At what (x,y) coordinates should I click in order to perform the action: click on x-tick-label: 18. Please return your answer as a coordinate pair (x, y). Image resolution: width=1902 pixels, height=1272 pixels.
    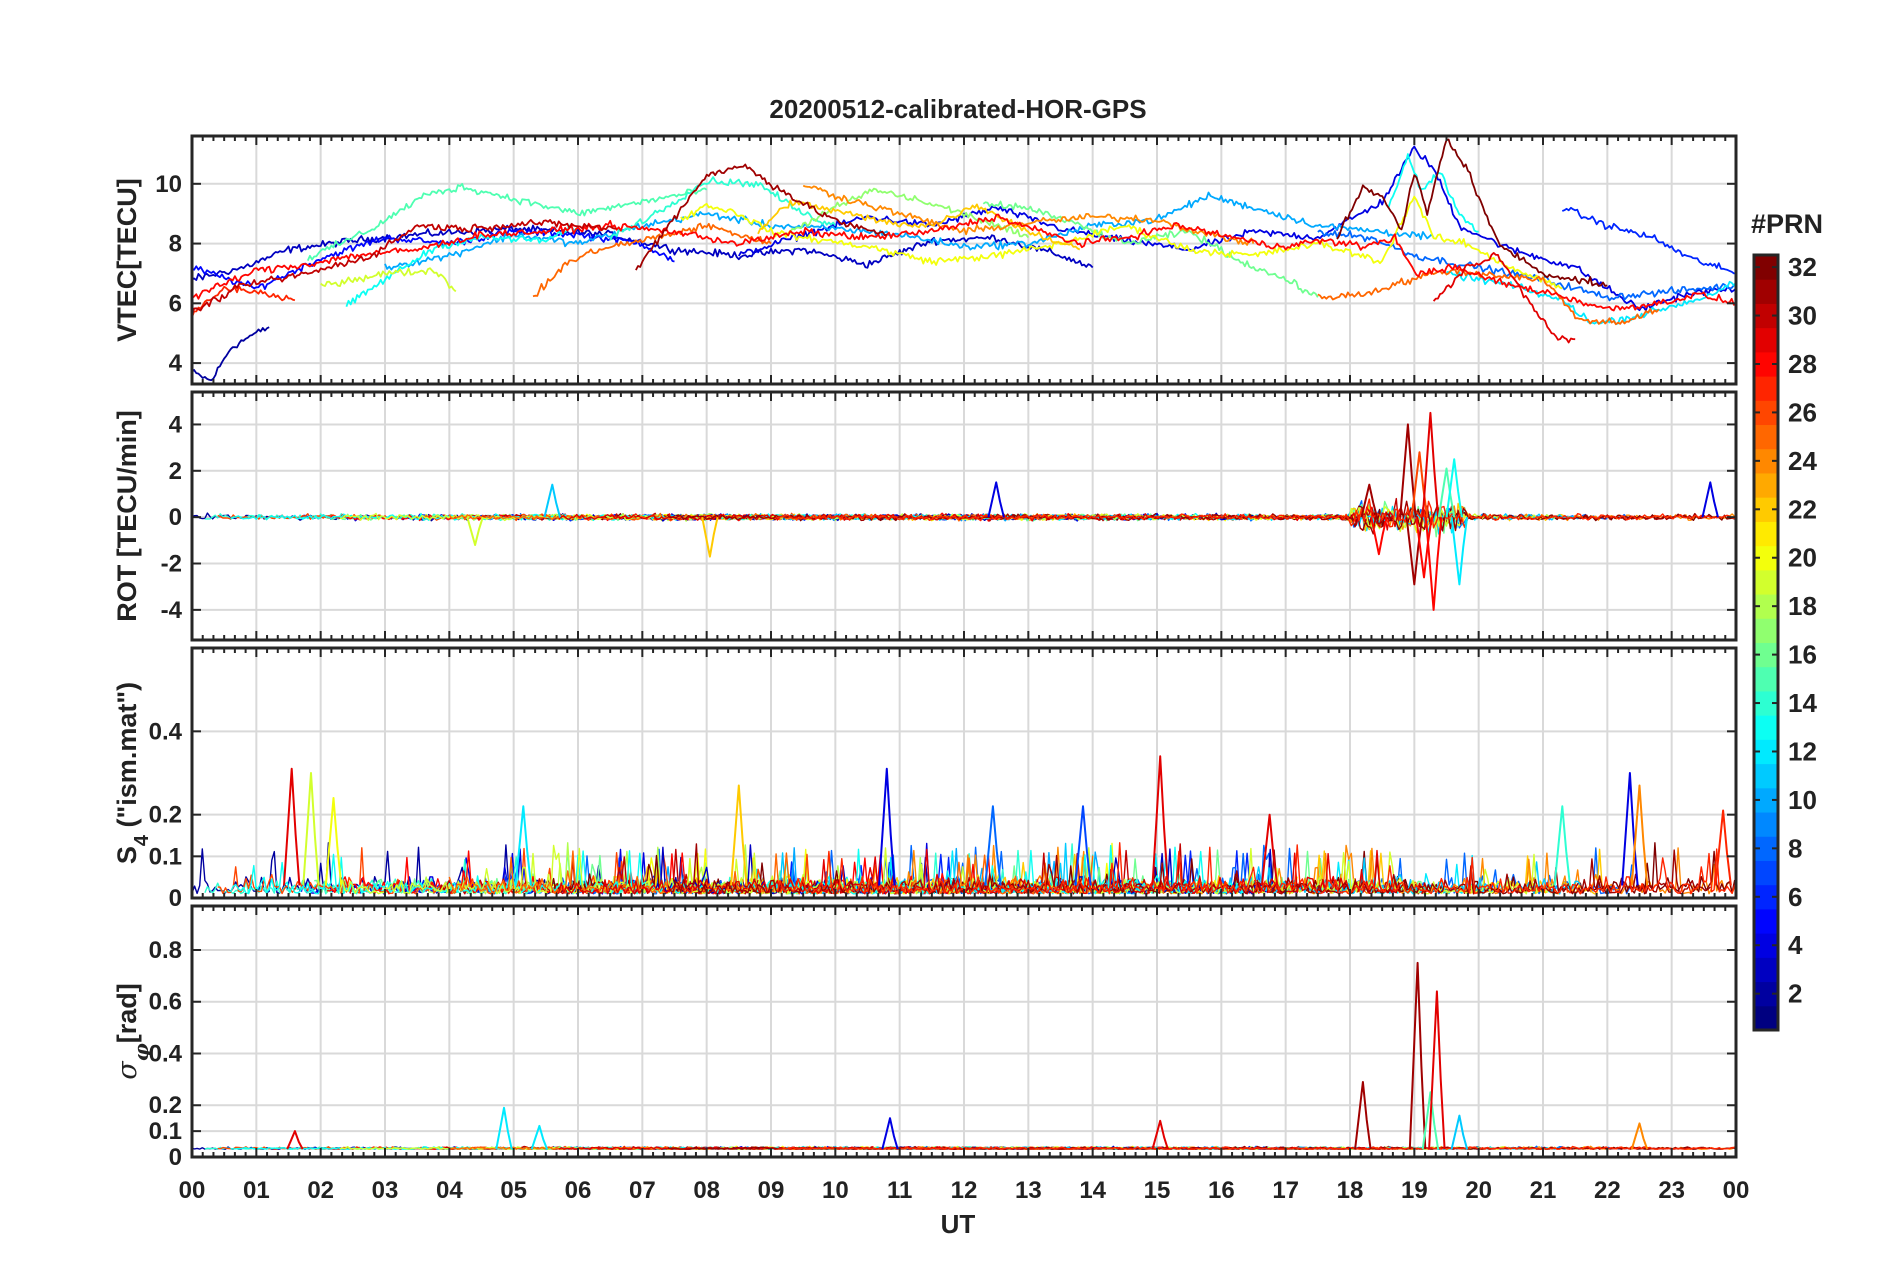
    Looking at the image, I should click on (1350, 1190).